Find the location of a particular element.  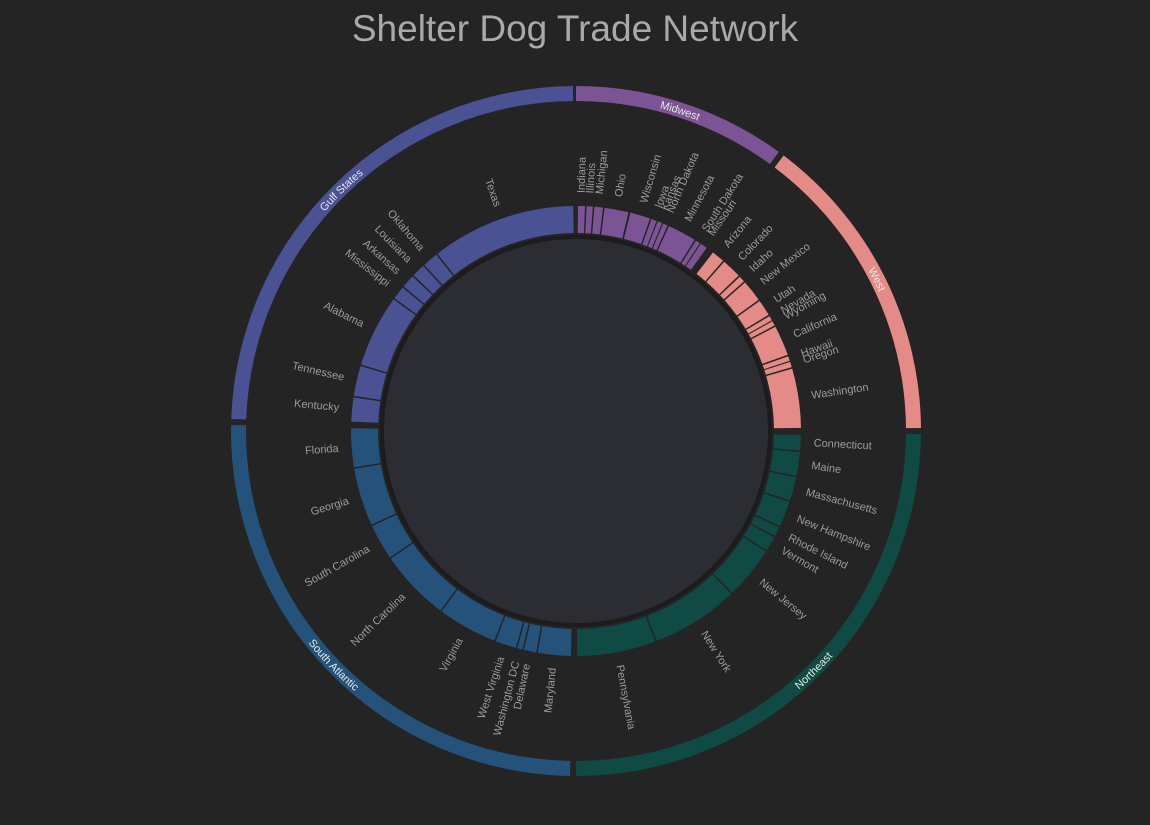

state-arc-arkansas is located at coordinates (418, 290).